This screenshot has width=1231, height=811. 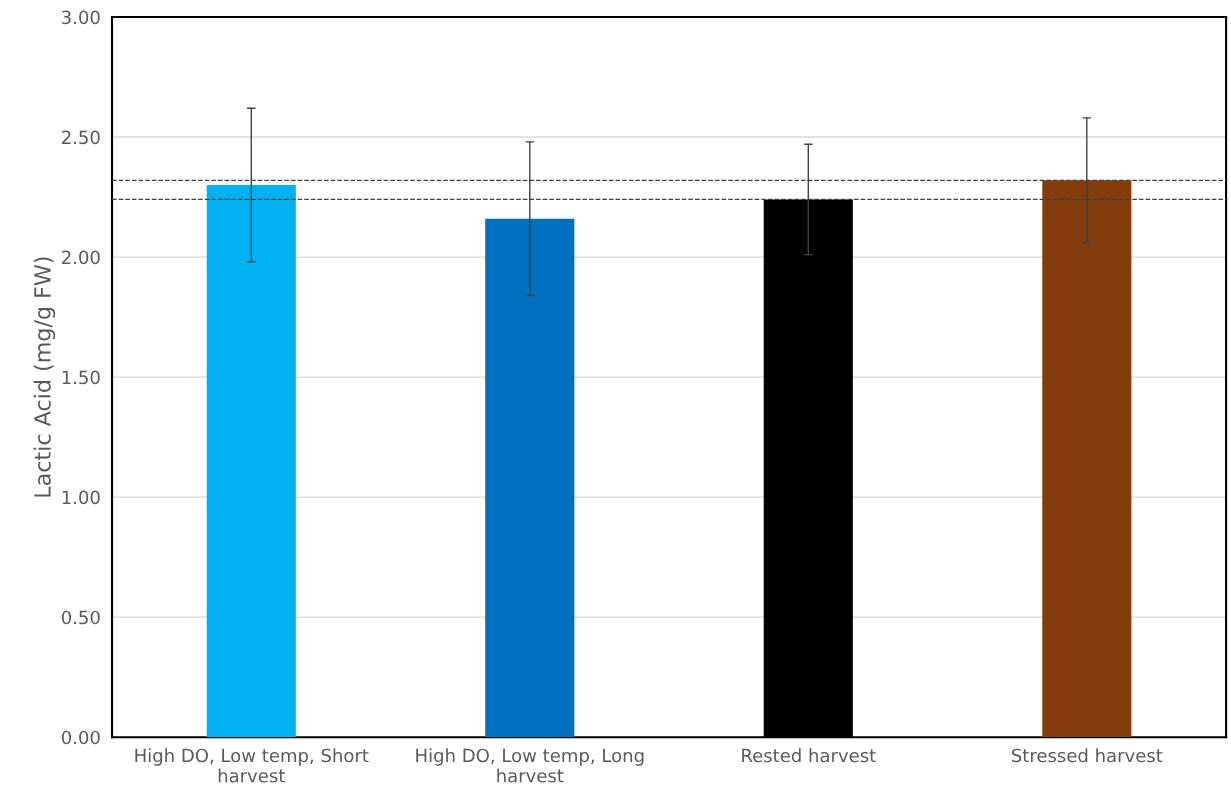 I want to click on x-tick-label: High DO, Low temp, Long harvest, so click(x=530, y=765).